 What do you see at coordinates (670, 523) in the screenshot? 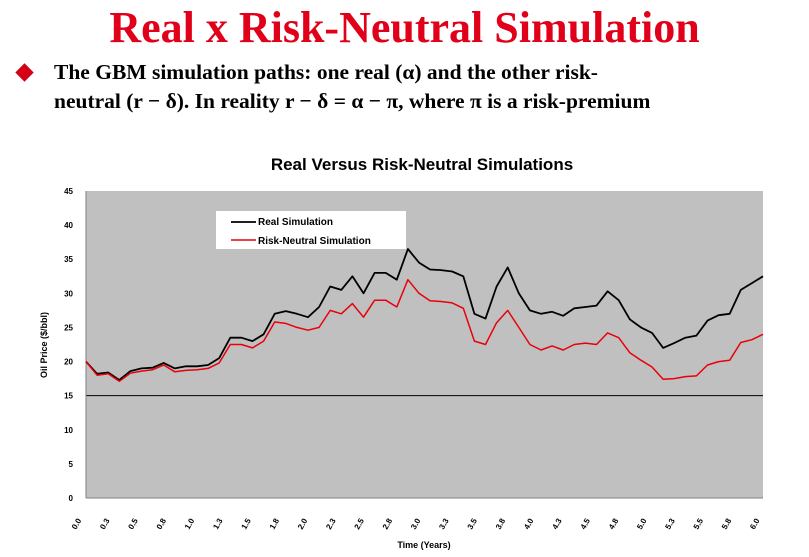
I see `x-tick-label: 5.3` at bounding box center [670, 523].